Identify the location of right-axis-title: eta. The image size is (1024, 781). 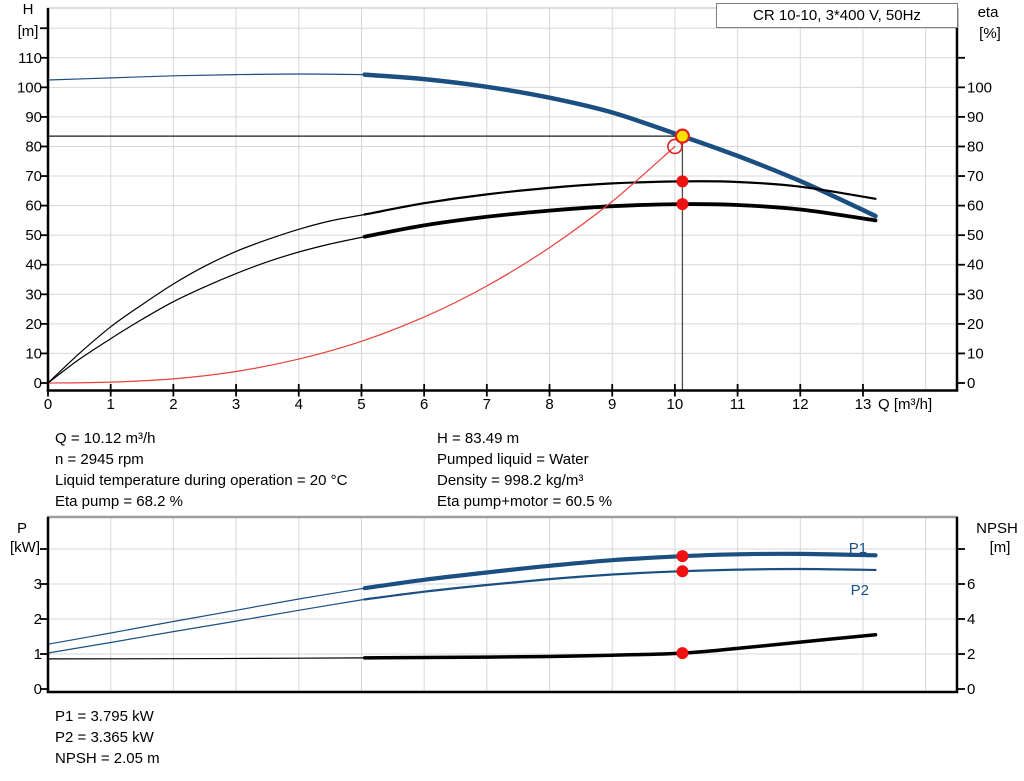
(989, 12).